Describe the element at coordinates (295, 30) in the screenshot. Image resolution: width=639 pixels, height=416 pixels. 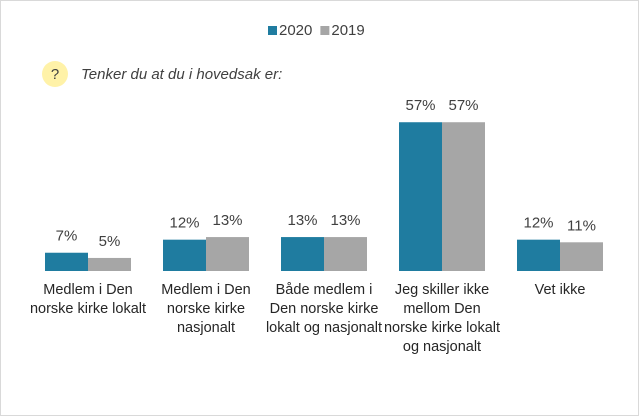
I see `legend-label: 2020` at that location.